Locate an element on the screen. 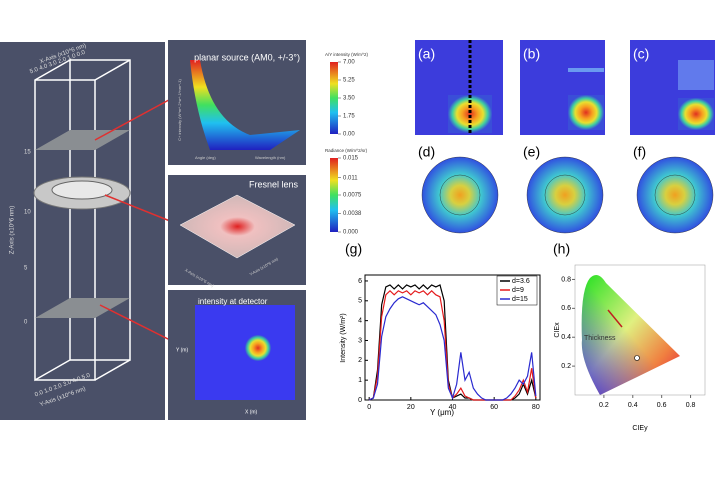  white-point is located at coordinates (637, 358).